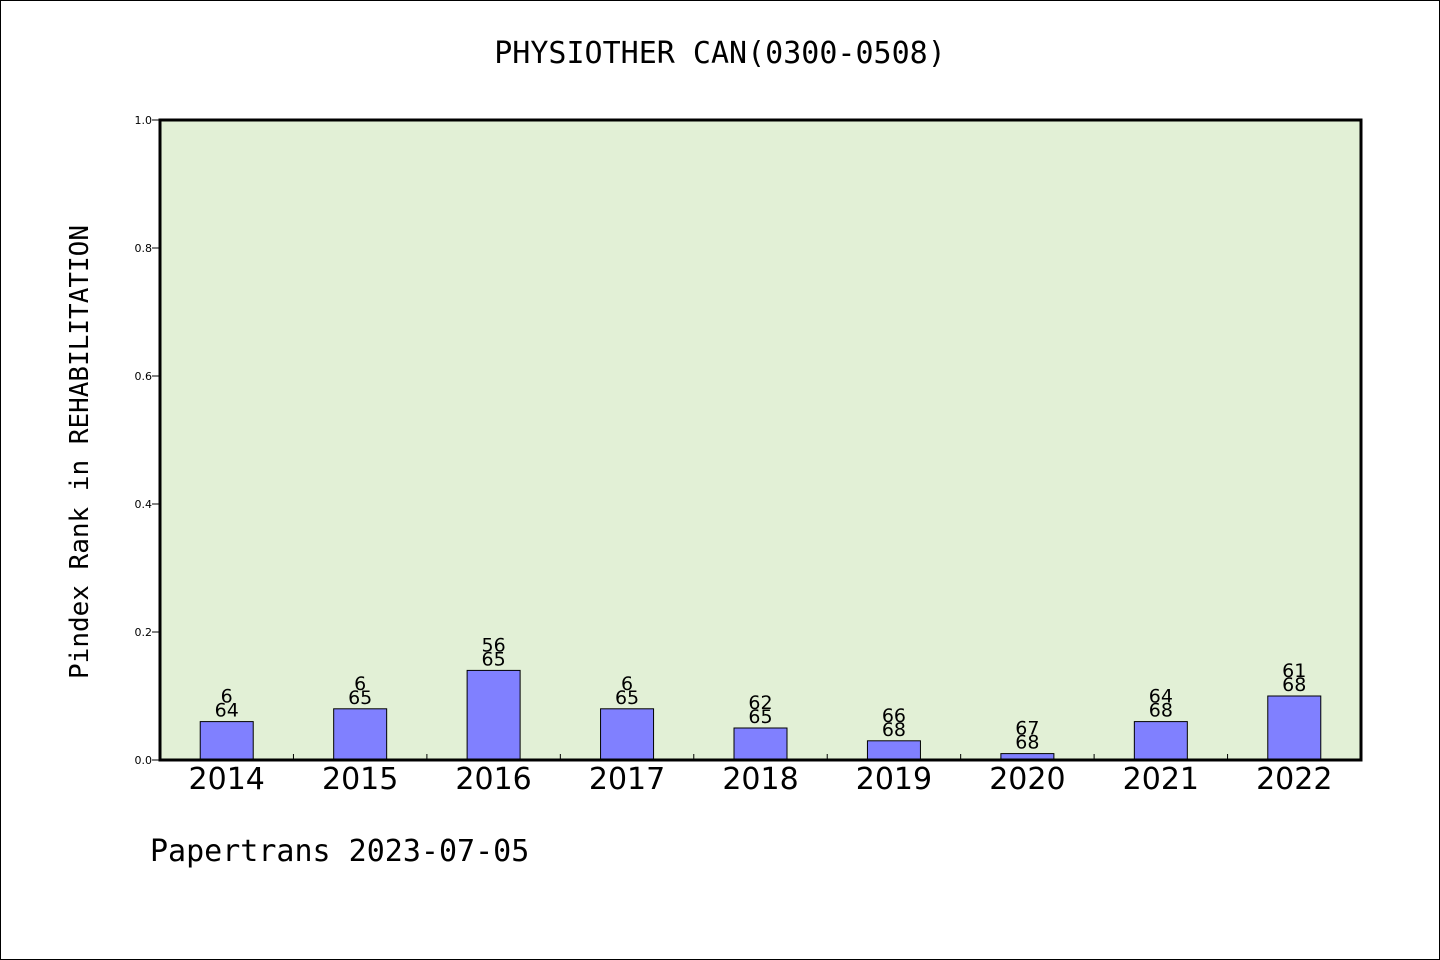  What do you see at coordinates (627, 779) in the screenshot?
I see `x-tick-label: 2017` at bounding box center [627, 779].